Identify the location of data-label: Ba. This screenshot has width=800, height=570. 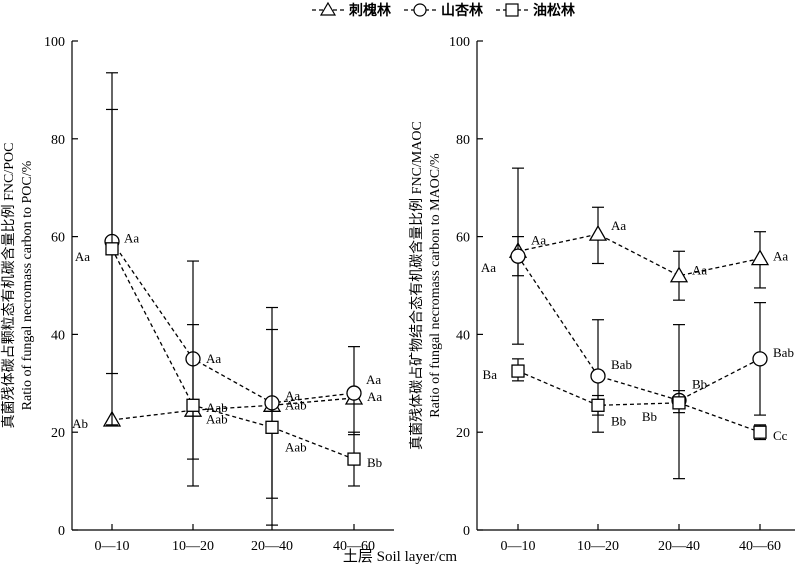
(490, 374).